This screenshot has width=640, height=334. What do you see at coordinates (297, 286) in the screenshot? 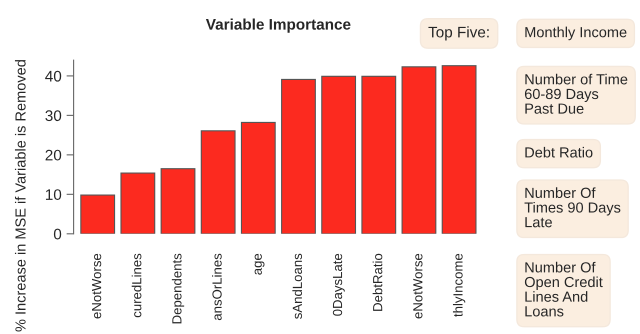
I see `x-tick-label: sAndLoans` at bounding box center [297, 286].